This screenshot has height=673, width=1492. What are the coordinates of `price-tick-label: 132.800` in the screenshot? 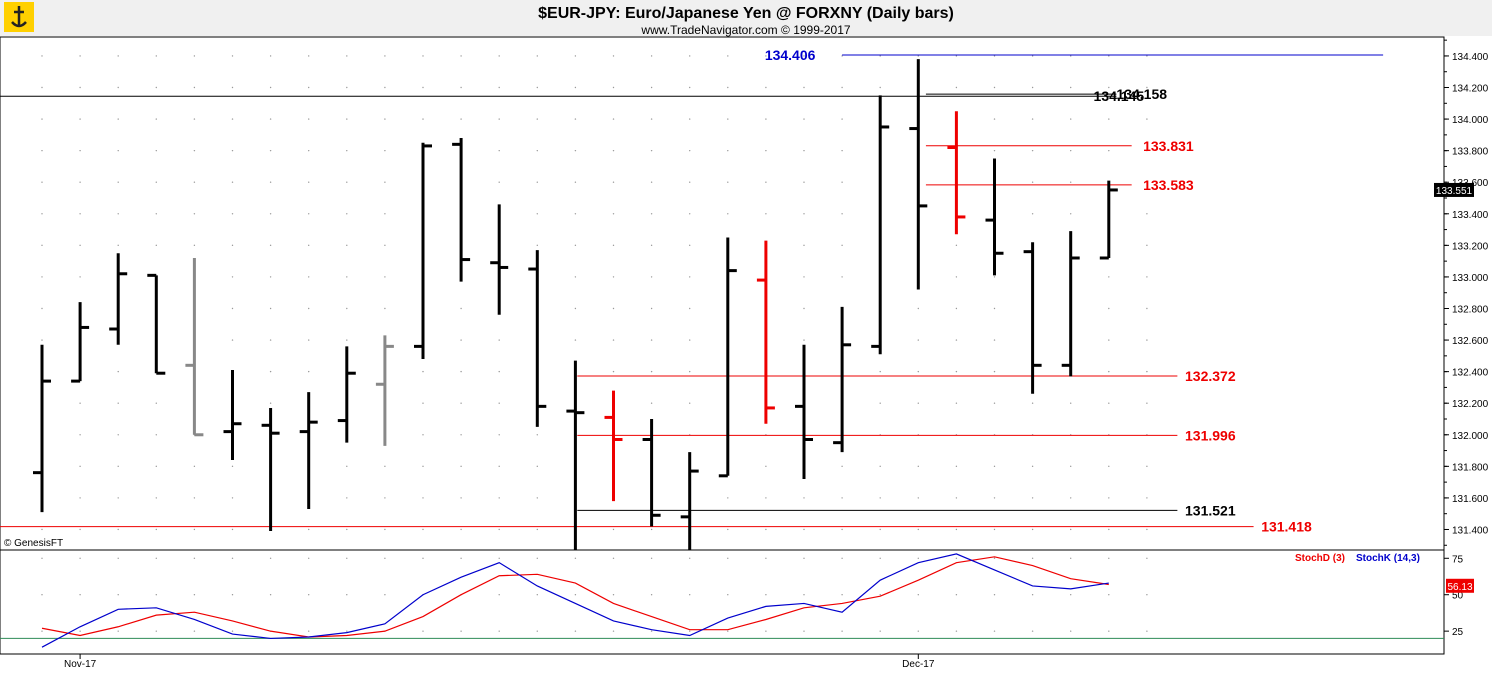 It's located at (1470, 309).